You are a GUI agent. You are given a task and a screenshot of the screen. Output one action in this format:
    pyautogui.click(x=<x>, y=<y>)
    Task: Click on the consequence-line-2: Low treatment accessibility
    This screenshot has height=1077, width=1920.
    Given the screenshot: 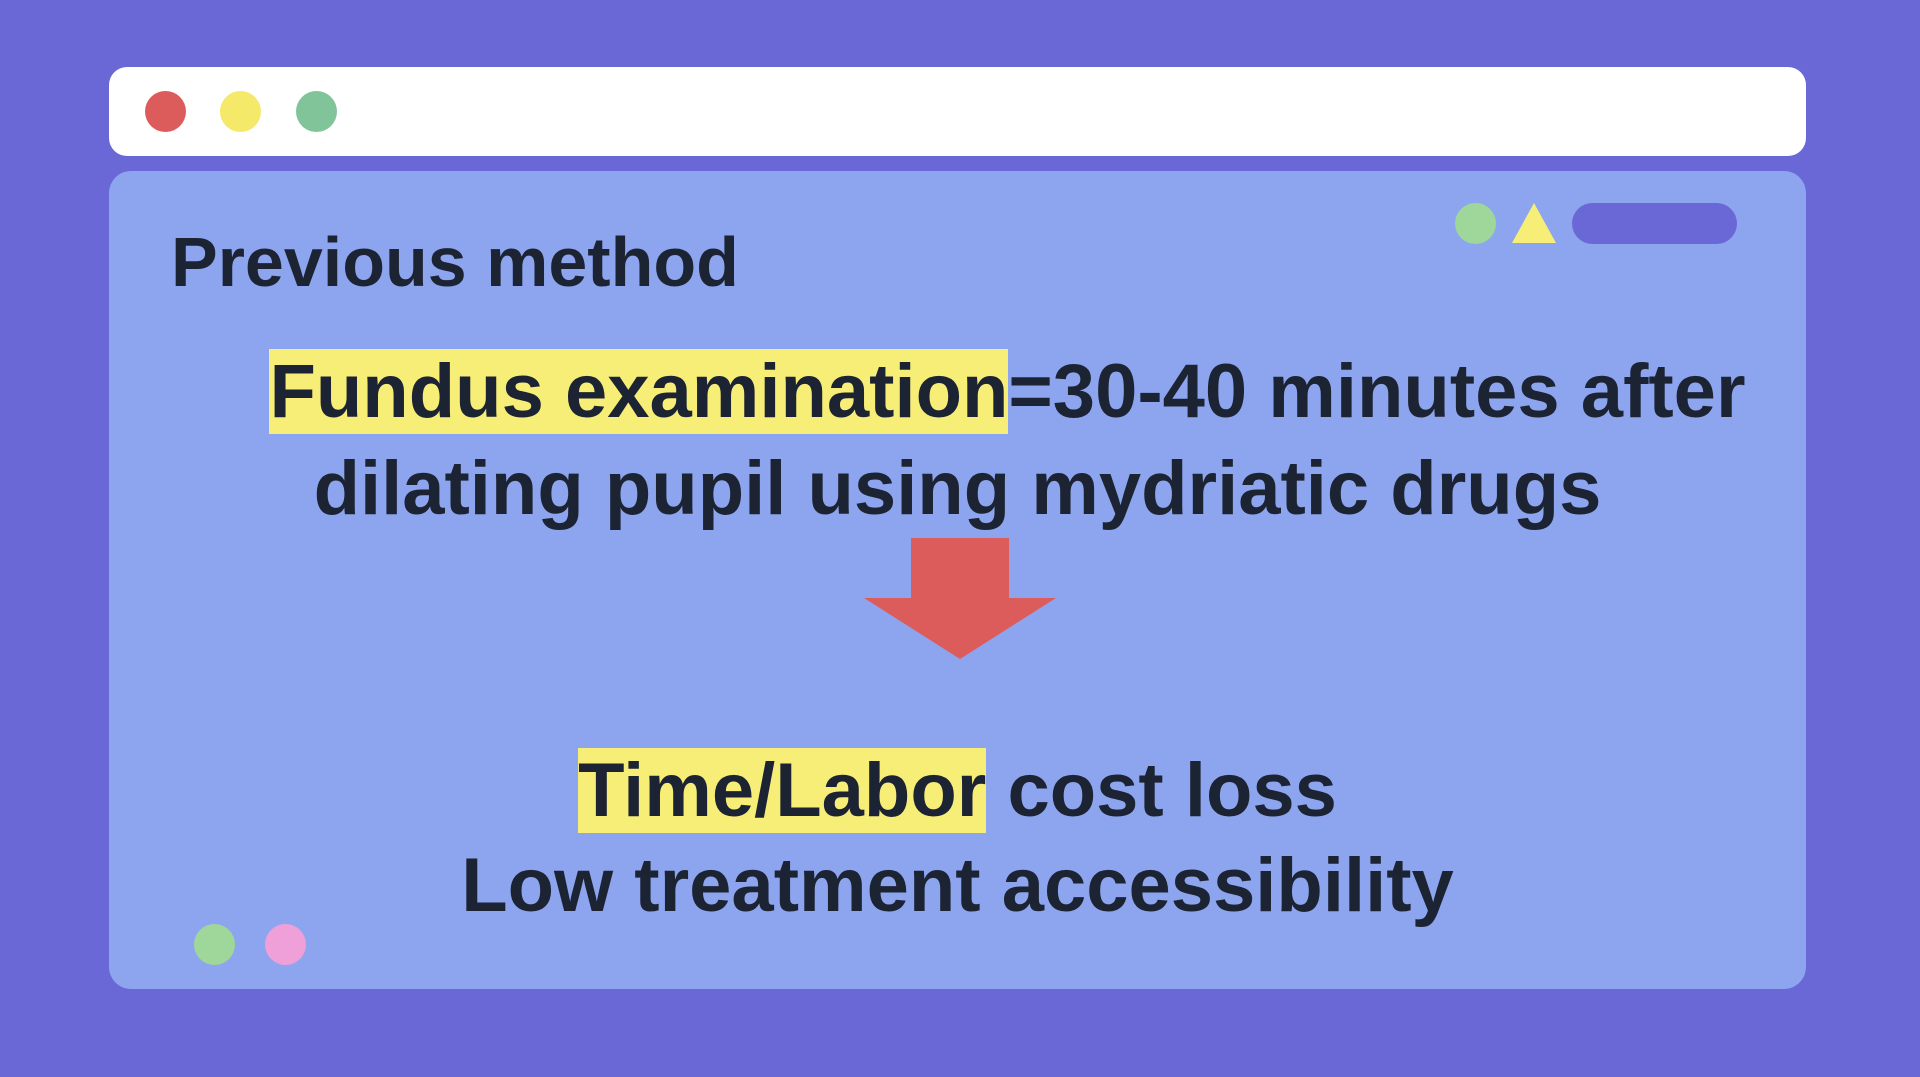 What is the action you would take?
    pyautogui.click(x=957, y=885)
    